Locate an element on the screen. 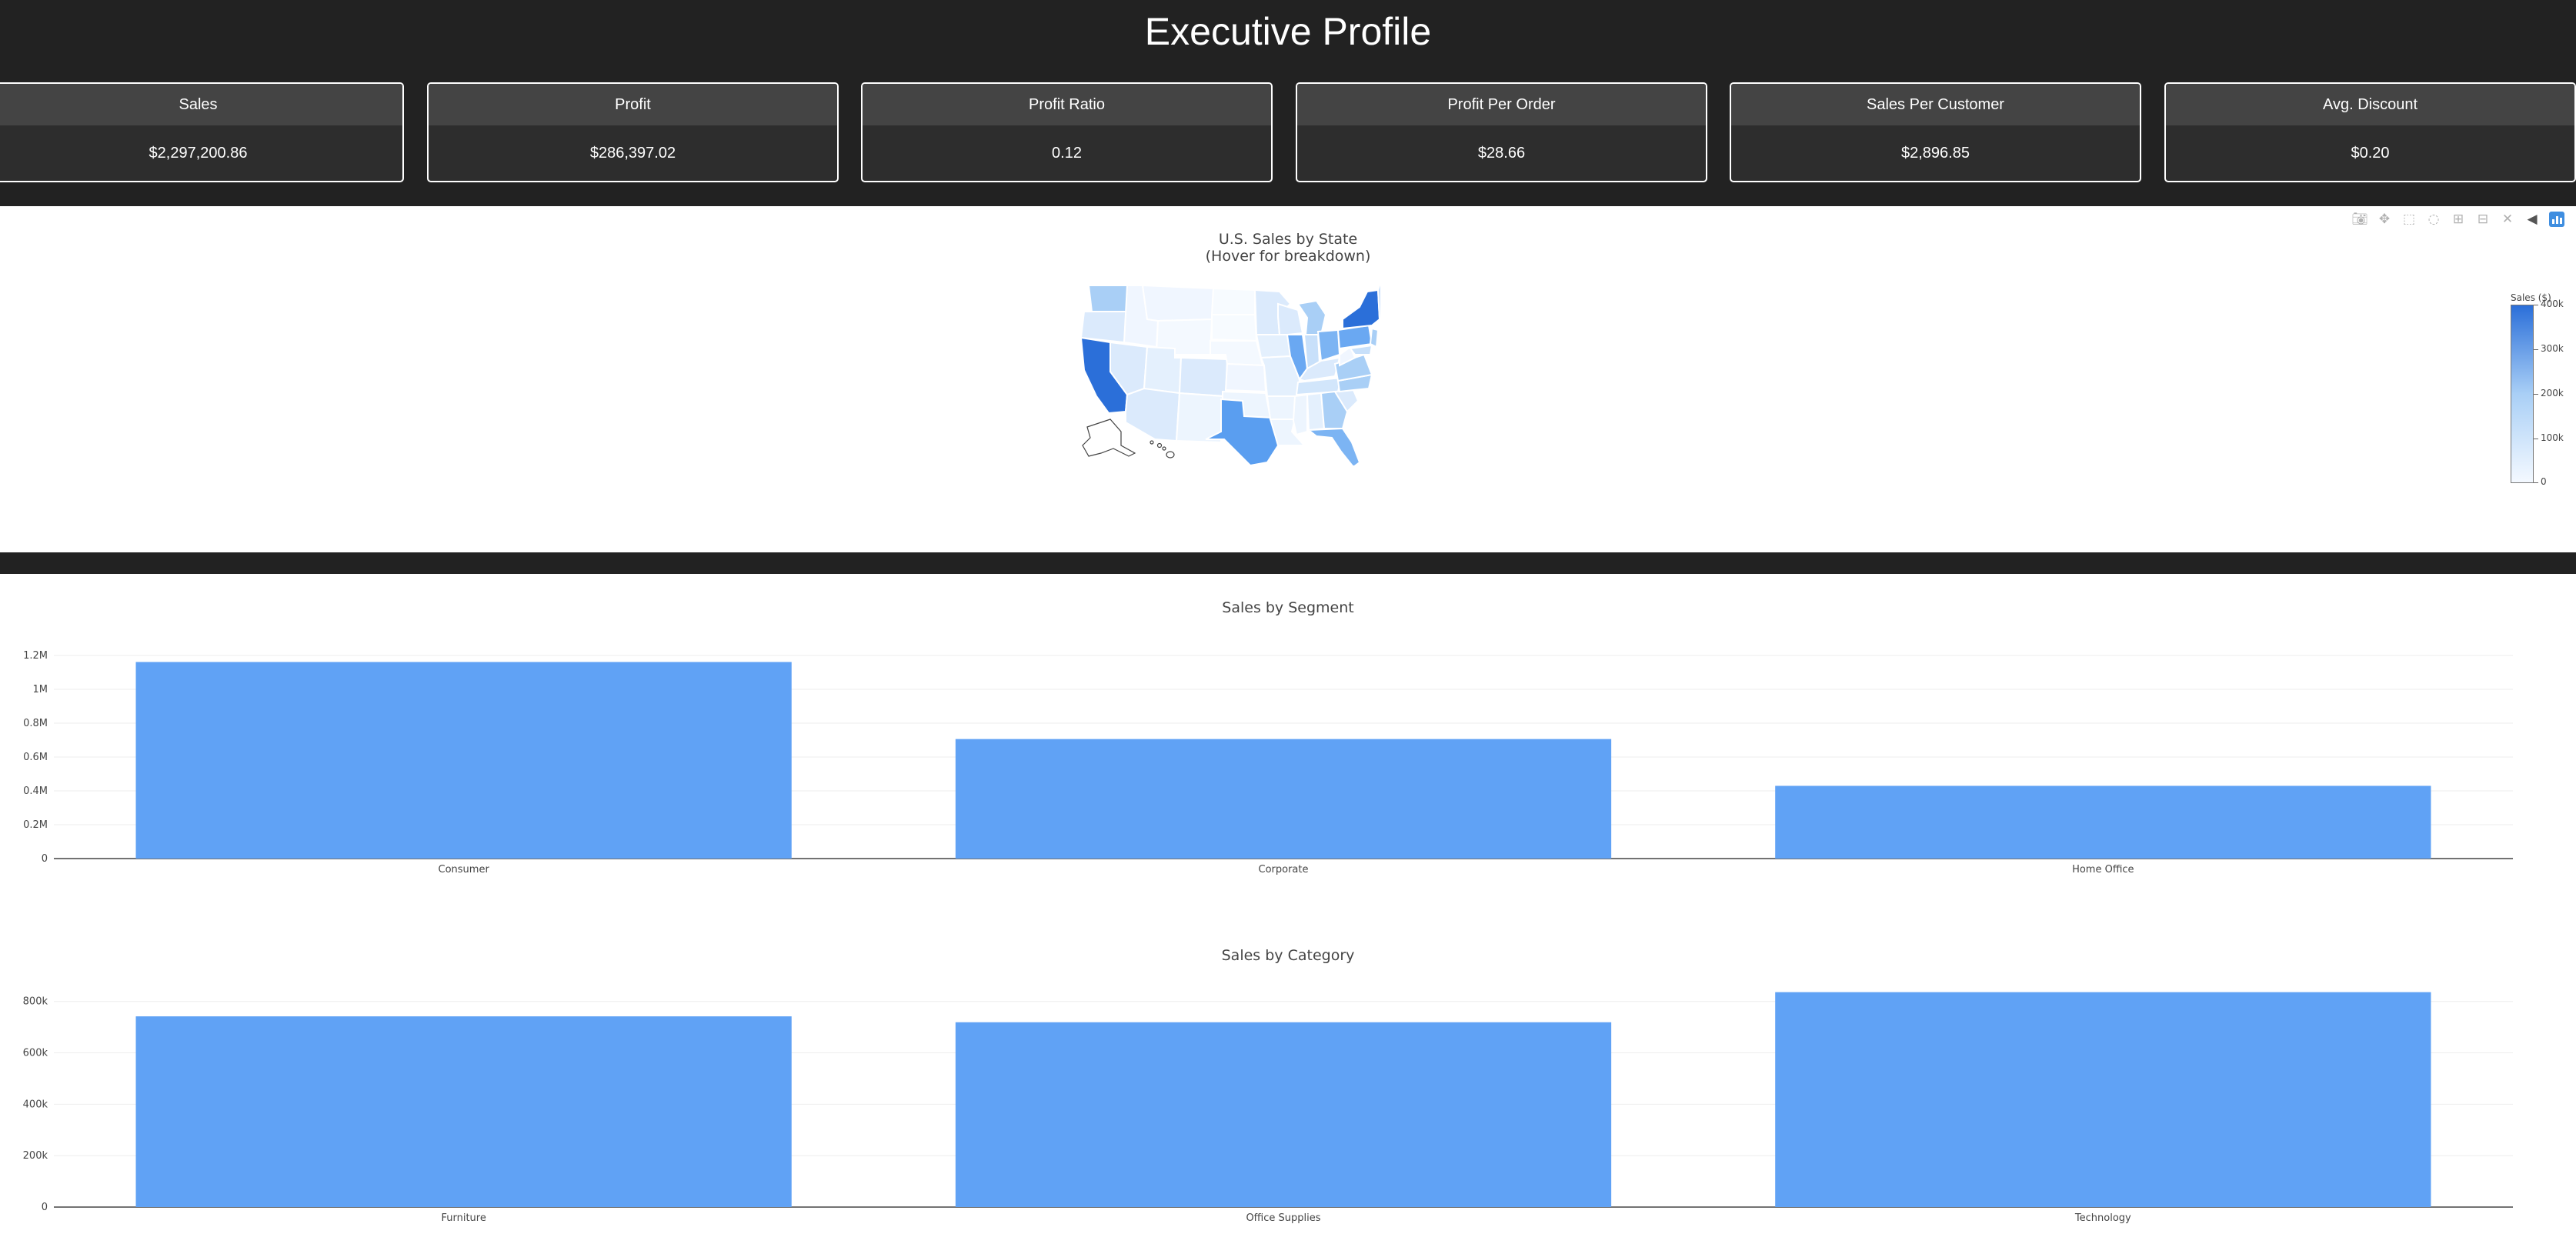 This screenshot has width=2576, height=1234. segment-chart-title: Sales by Segment is located at coordinates (1288, 607).